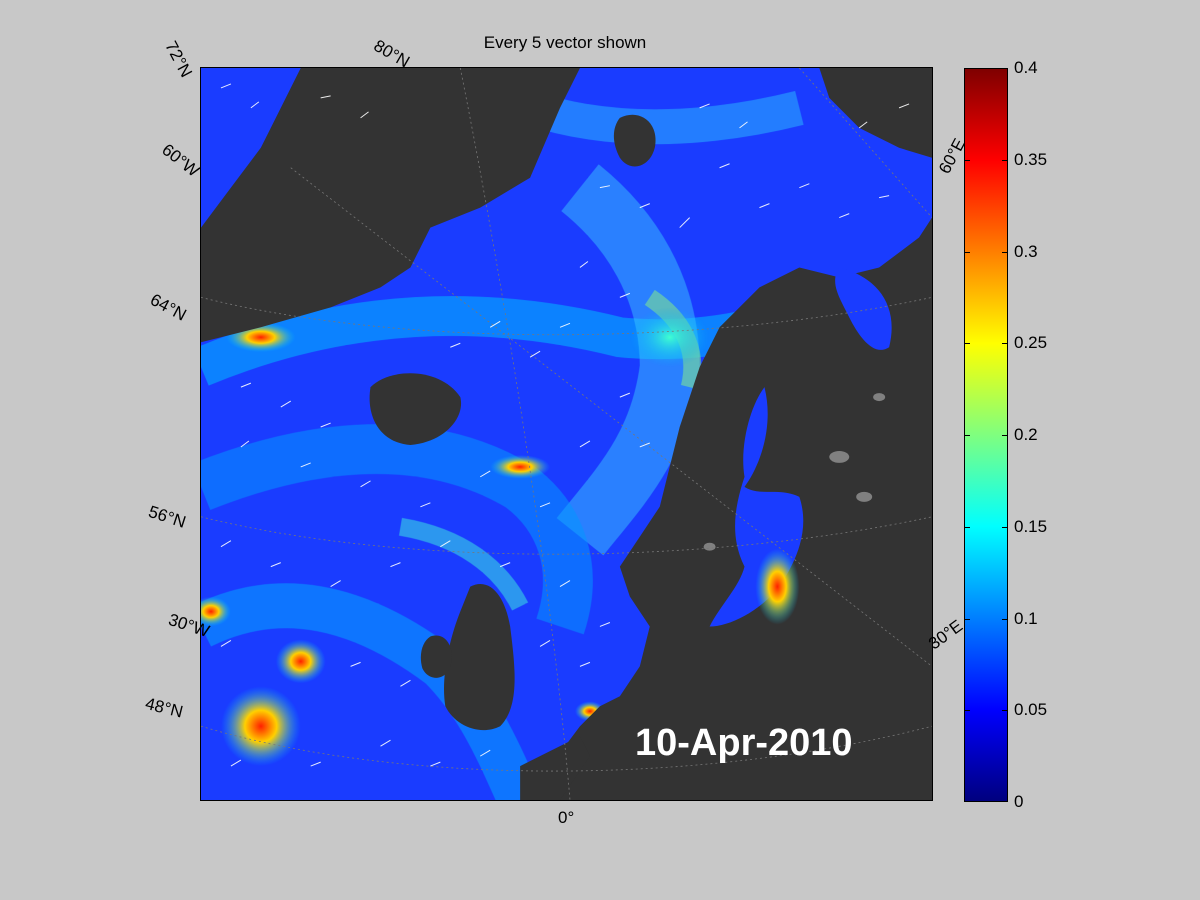 This screenshot has height=900, width=1200. I want to click on ireland, so click(436, 656).